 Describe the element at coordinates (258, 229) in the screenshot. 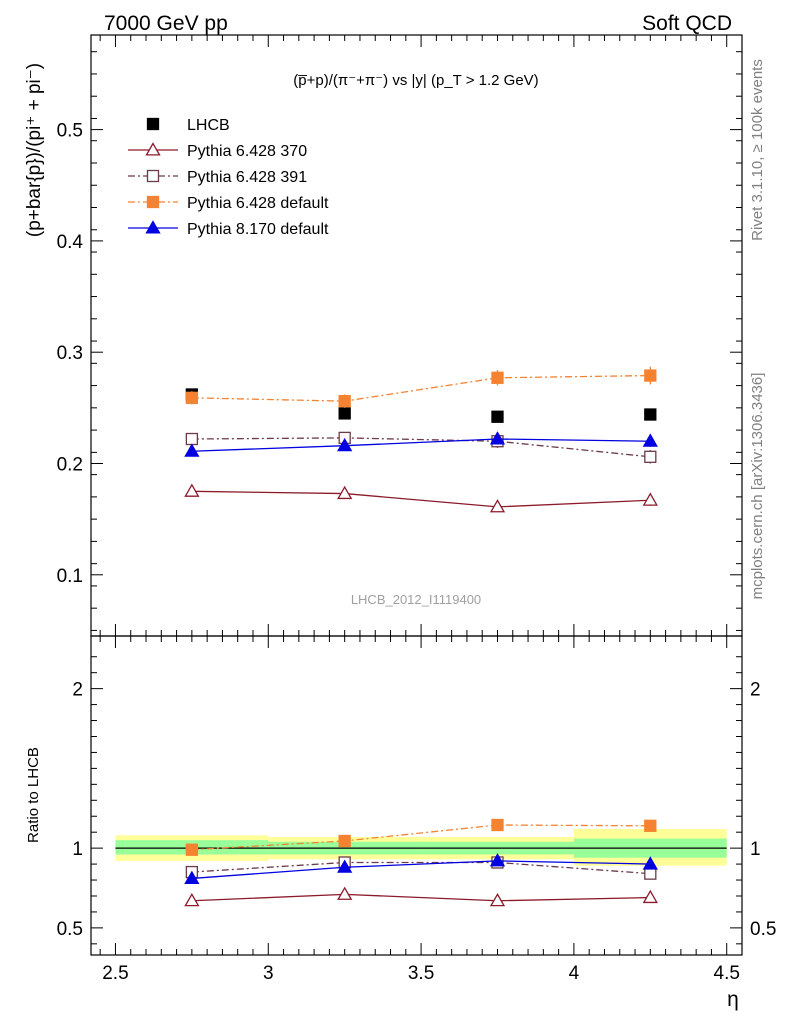

I see `legend-label: Pythia 8.170 default` at that location.